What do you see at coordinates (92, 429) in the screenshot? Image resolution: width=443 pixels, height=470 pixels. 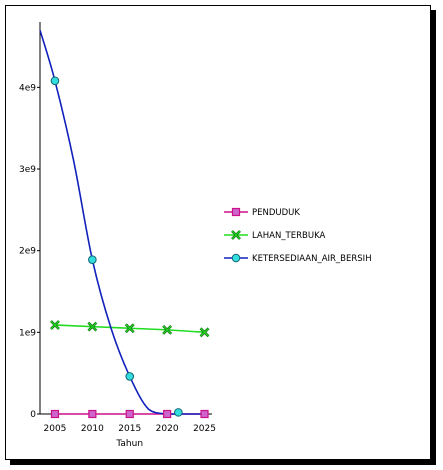 I see `x-tick-label: 2010` at bounding box center [92, 429].